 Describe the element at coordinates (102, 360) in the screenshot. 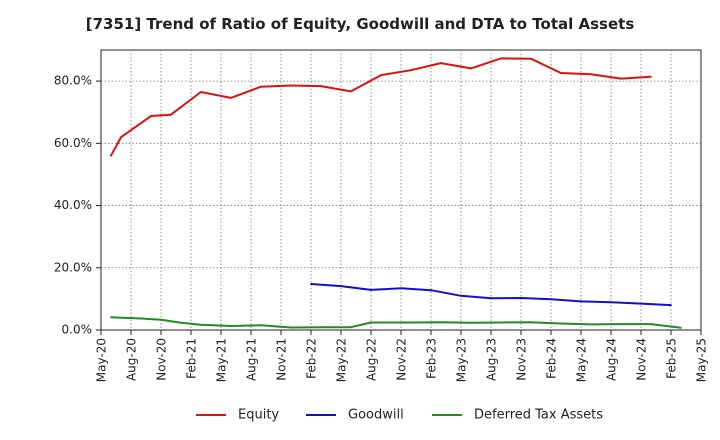

I see `x-tick-label: May-20` at that location.